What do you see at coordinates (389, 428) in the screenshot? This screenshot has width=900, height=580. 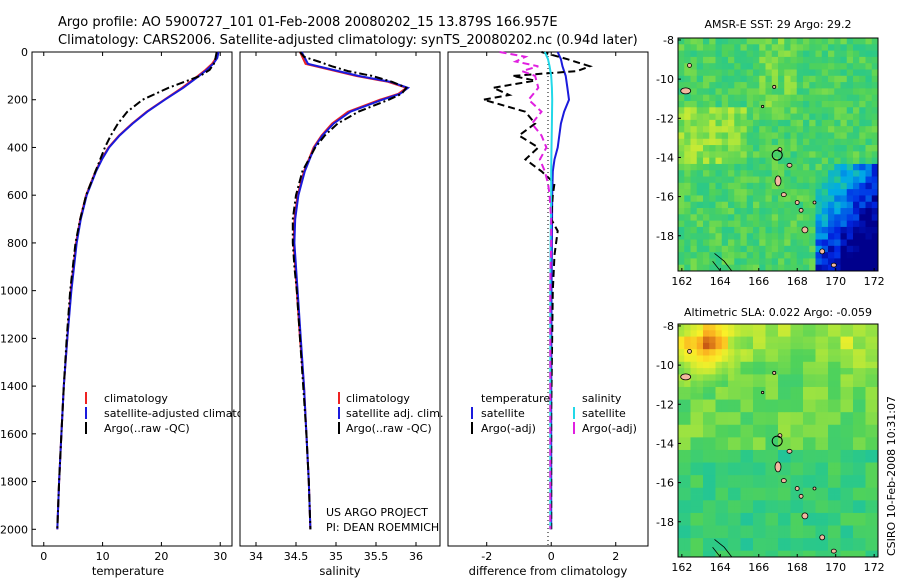 I see `legend-label-argo: Argo(..raw -QC)` at bounding box center [389, 428].